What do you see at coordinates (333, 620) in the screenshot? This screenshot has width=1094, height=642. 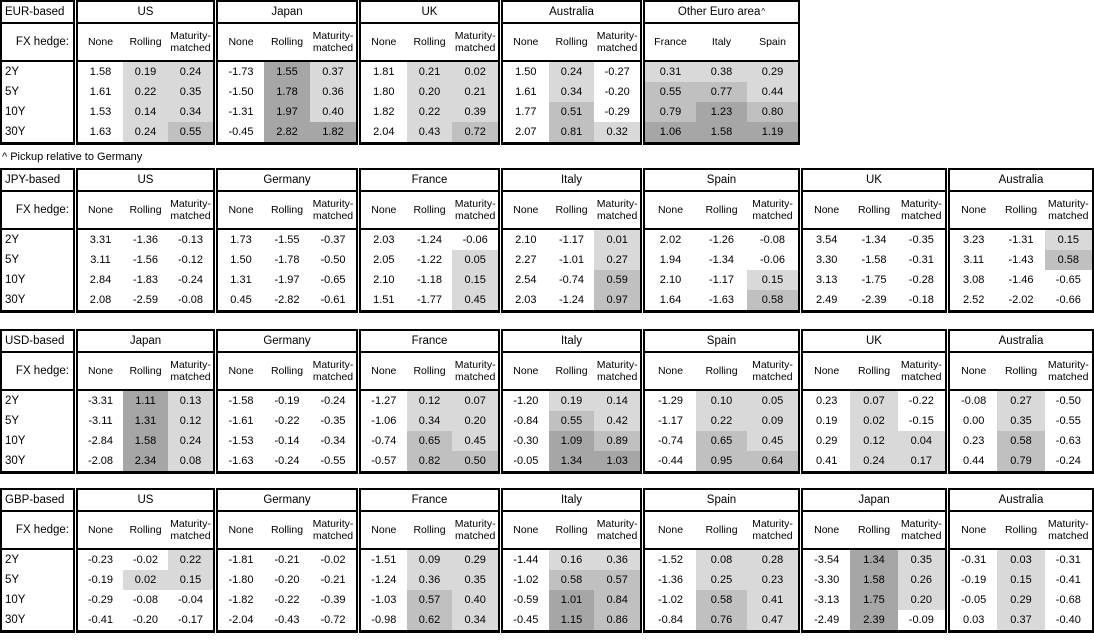 I see `data-cell: -0.72` at bounding box center [333, 620].